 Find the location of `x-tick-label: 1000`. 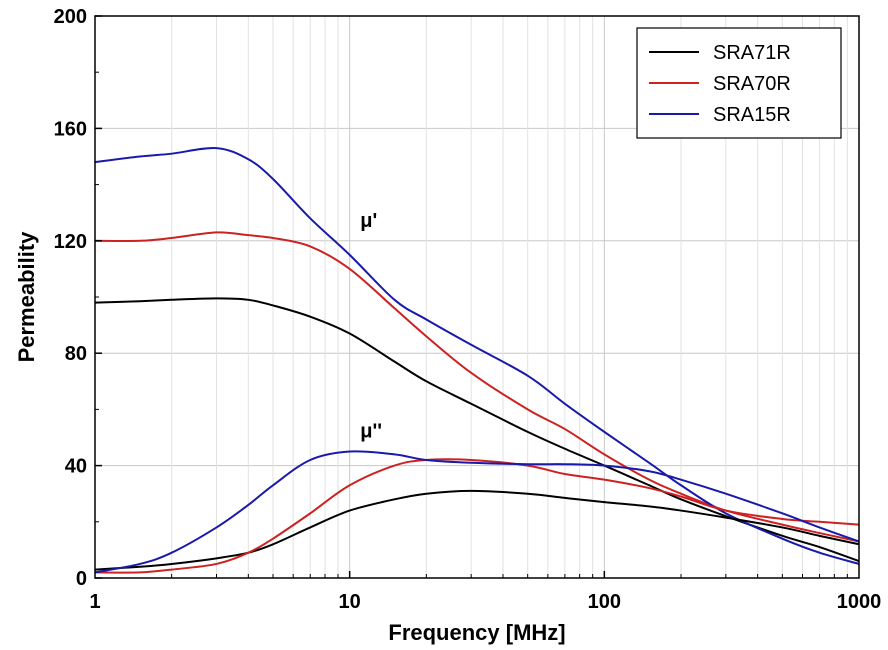

x-tick-label: 1000 is located at coordinates (859, 602).